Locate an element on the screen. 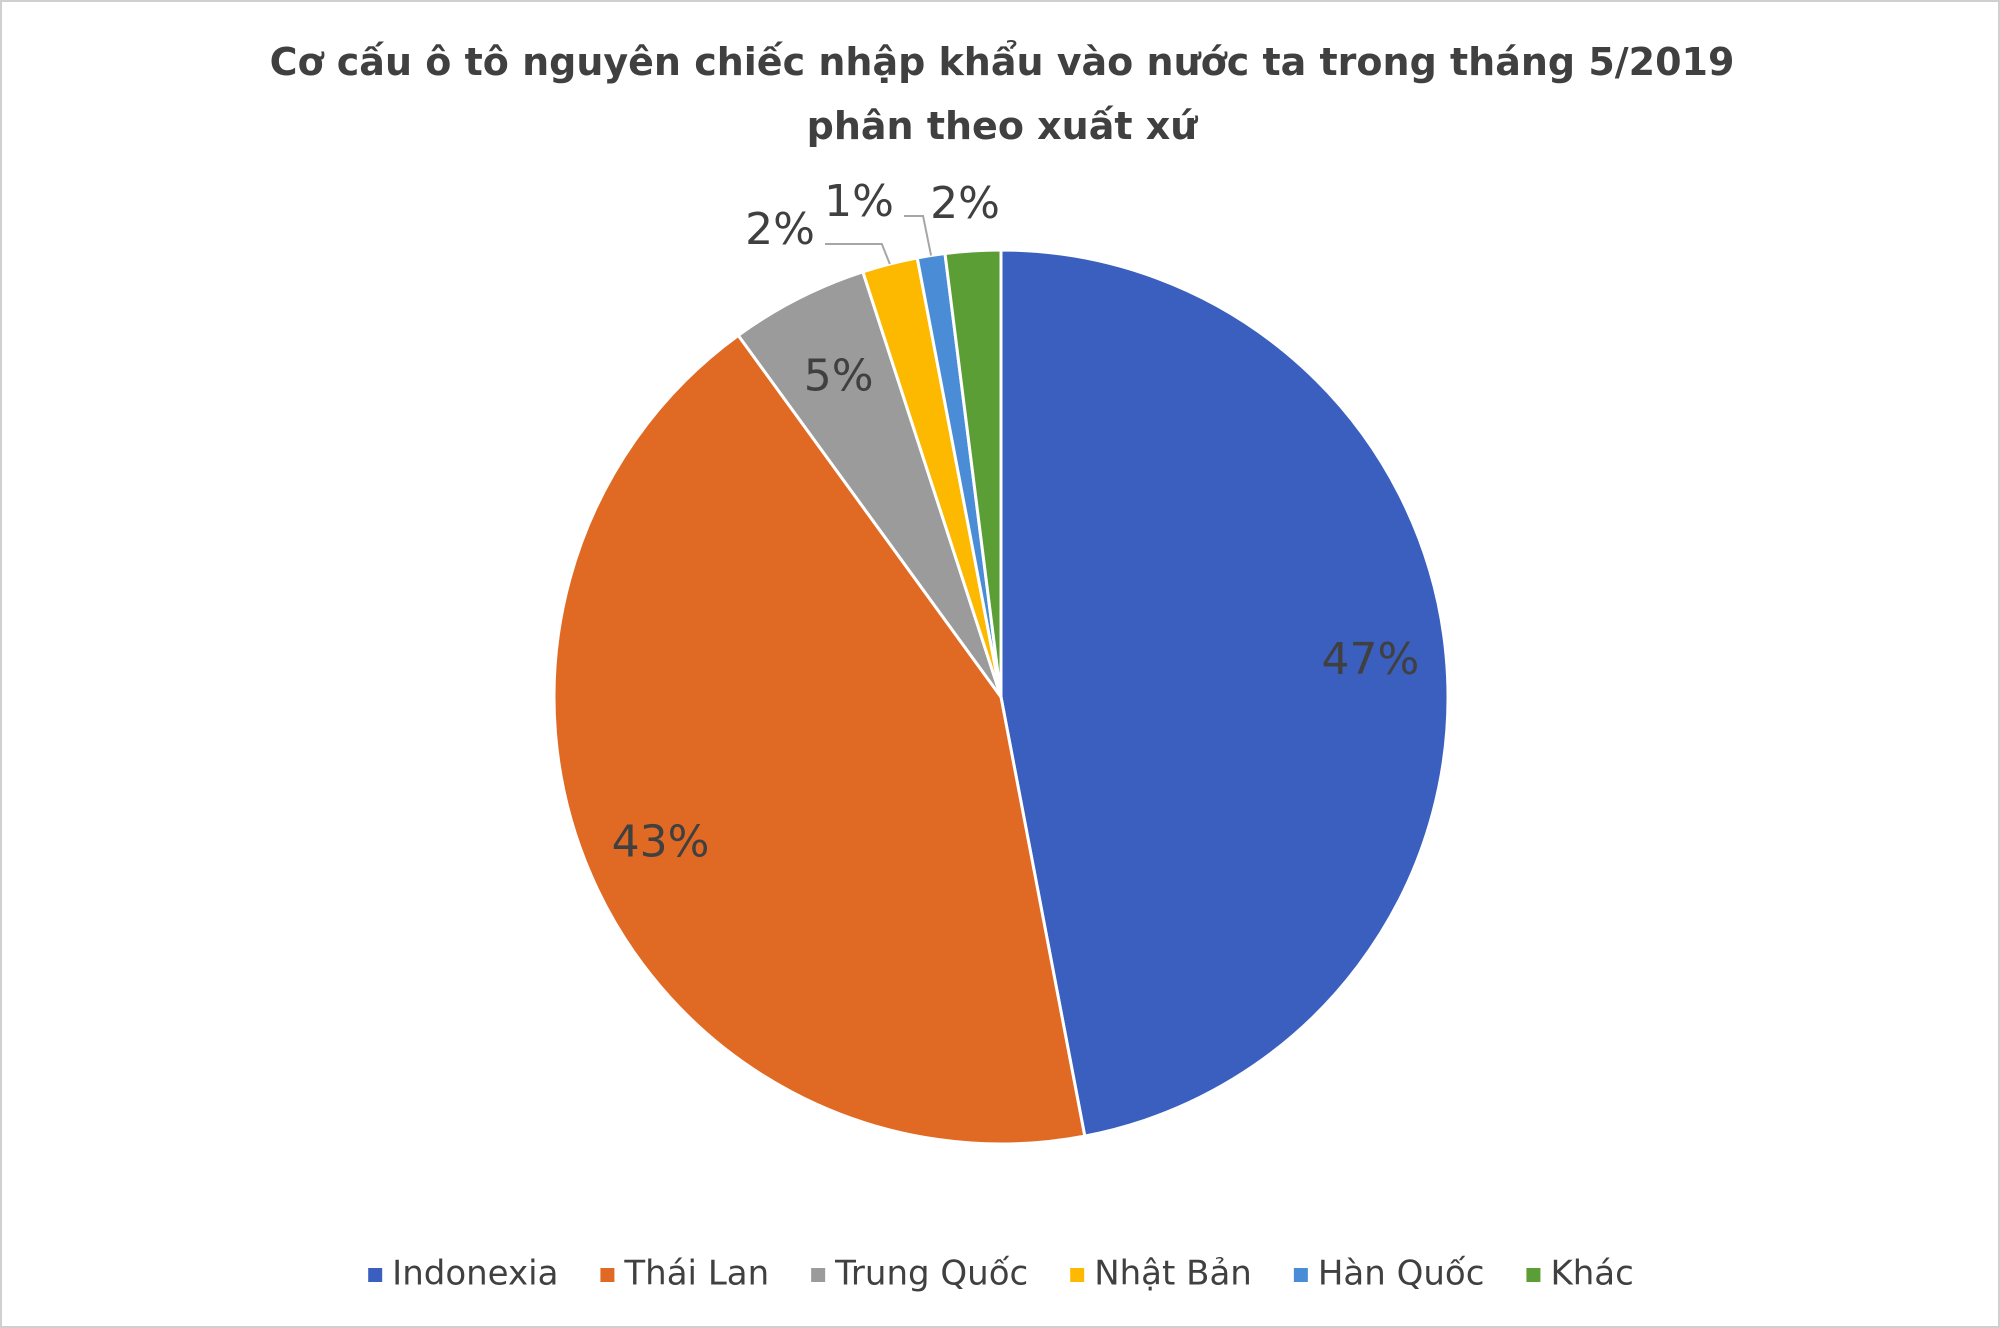 The height and width of the screenshot is (1328, 2000). legend-label: Indonexia is located at coordinates (475, 1274).